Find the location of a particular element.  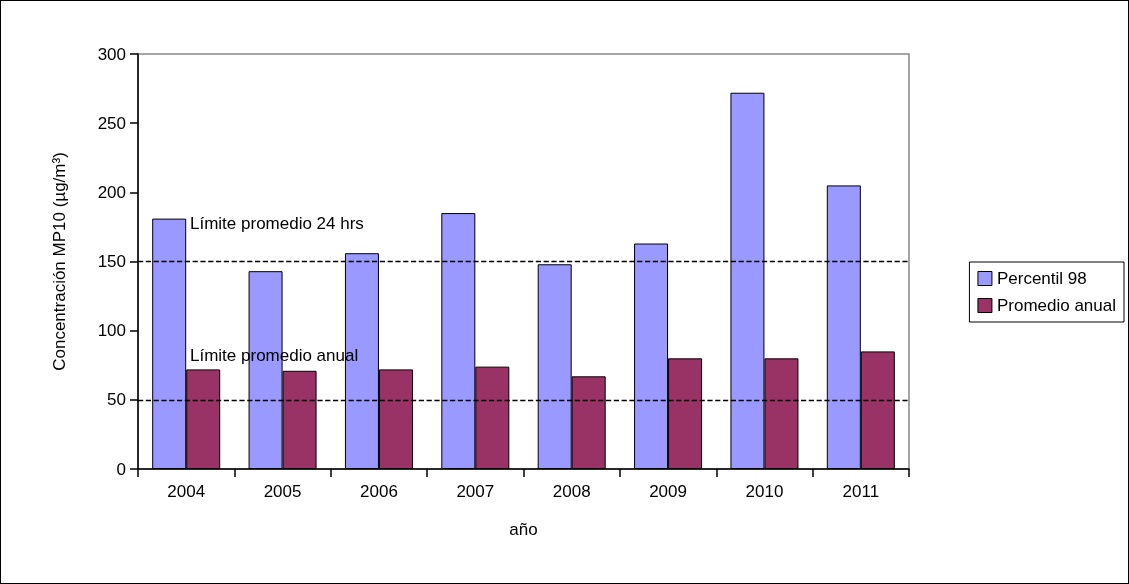

x-tick-label: 2011 is located at coordinates (861, 491).